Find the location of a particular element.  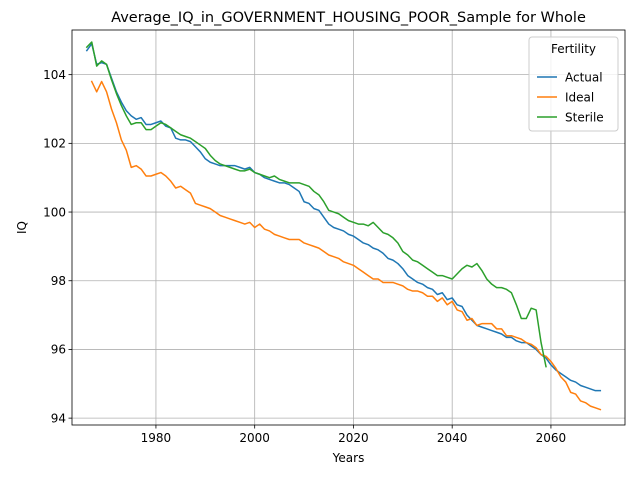

y-tick-label: 104 is located at coordinates (54, 75).